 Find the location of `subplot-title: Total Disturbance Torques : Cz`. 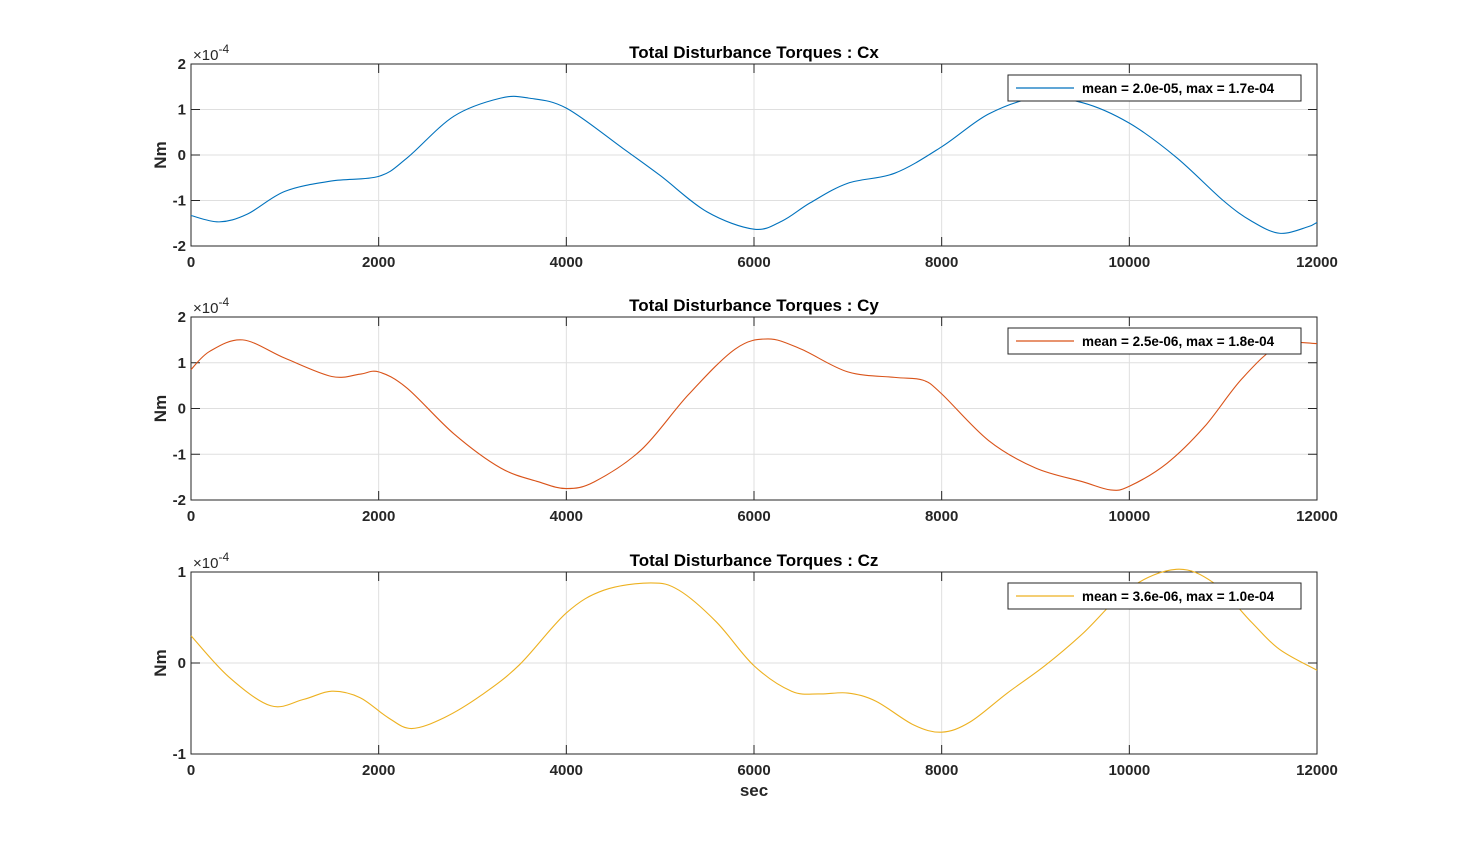

subplot-title: Total Disturbance Torques : Cz is located at coordinates (754, 560).